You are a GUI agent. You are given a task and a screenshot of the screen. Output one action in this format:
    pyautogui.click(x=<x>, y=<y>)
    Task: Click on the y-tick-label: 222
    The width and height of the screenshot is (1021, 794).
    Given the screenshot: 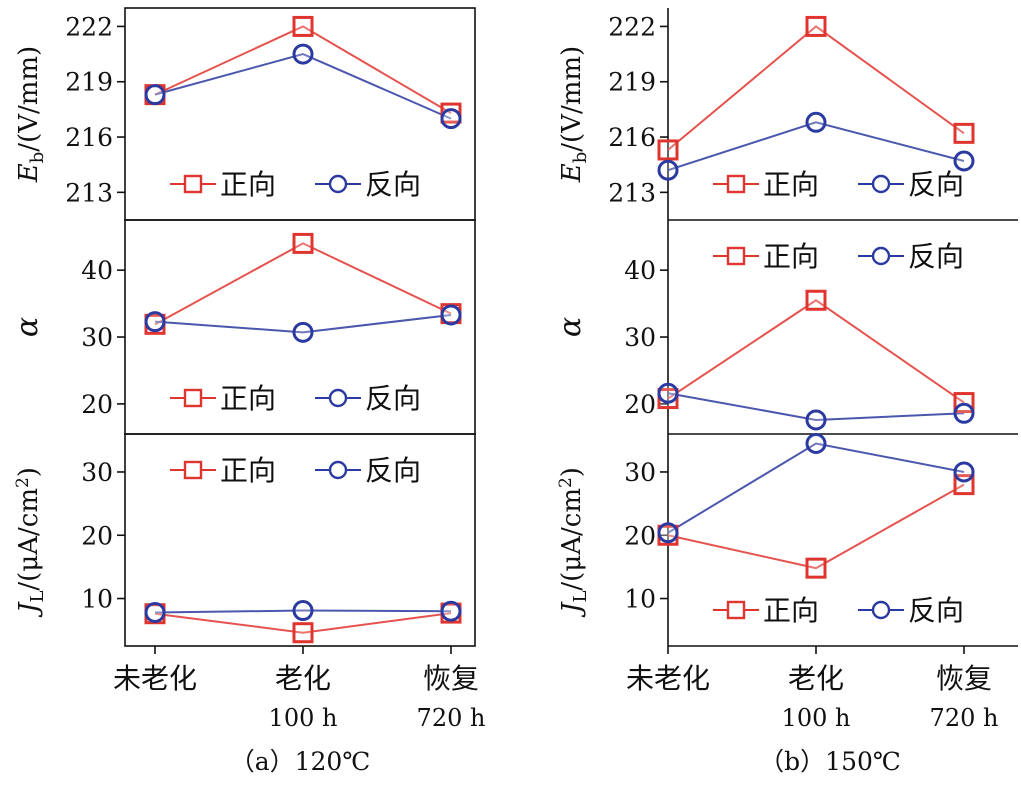 What is the action you would take?
    pyautogui.click(x=89, y=26)
    